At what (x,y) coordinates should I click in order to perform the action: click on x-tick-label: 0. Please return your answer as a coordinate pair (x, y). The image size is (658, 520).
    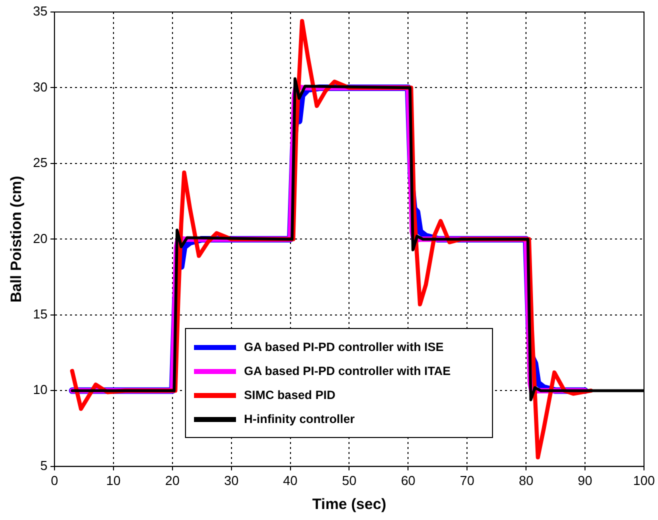
    Looking at the image, I should click on (54, 480).